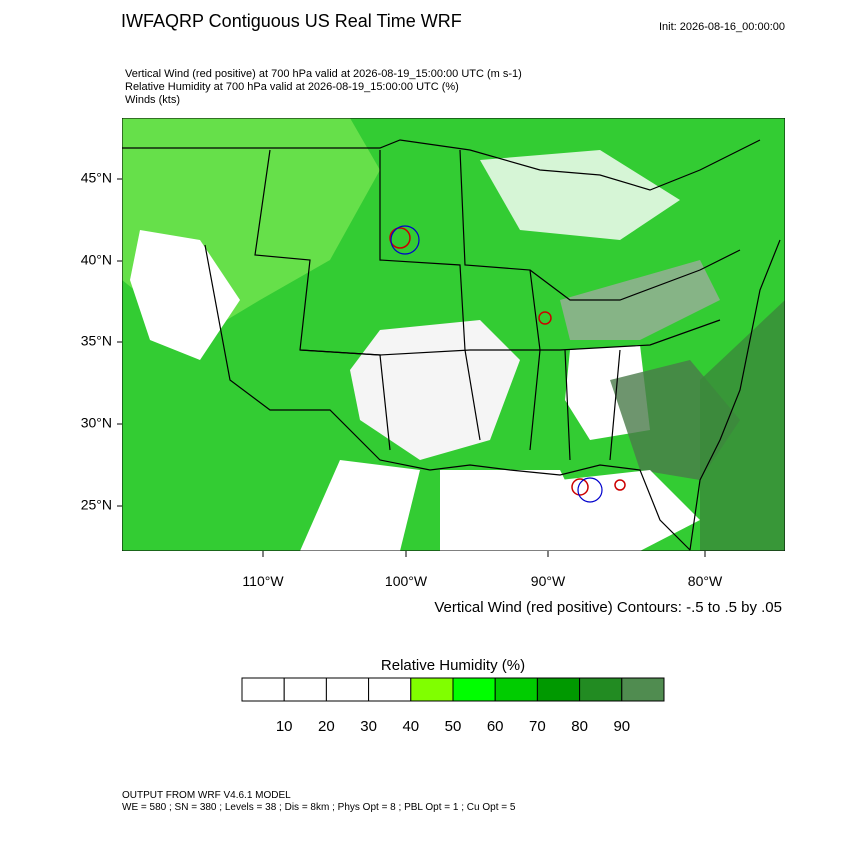  What do you see at coordinates (579, 726) in the screenshot?
I see `colorbar-label: 80` at bounding box center [579, 726].